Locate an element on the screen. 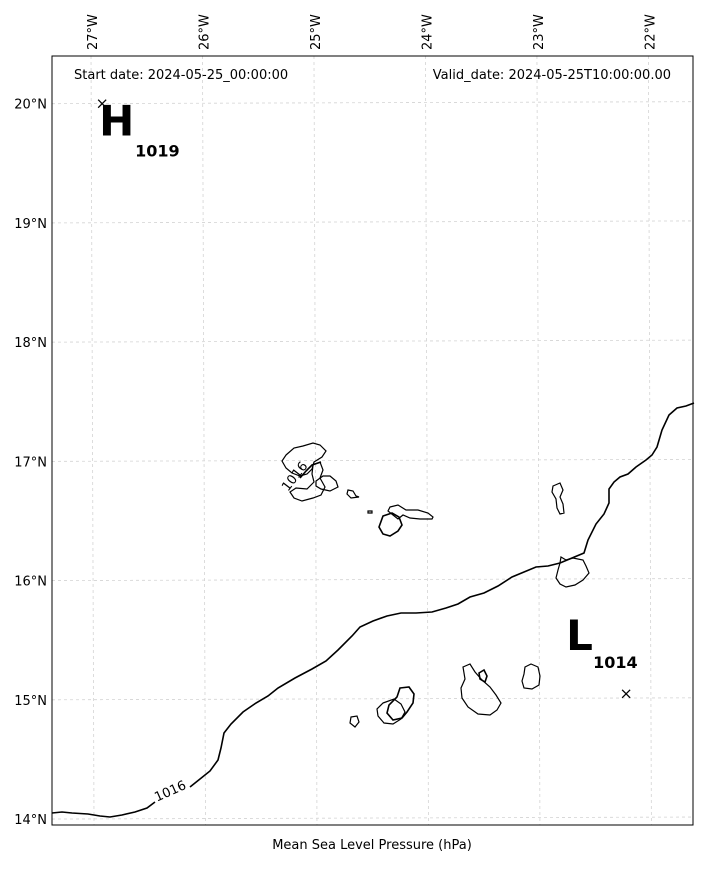 This screenshot has height=874, width=703. lon-tick-label: 26°W is located at coordinates (204, 32).